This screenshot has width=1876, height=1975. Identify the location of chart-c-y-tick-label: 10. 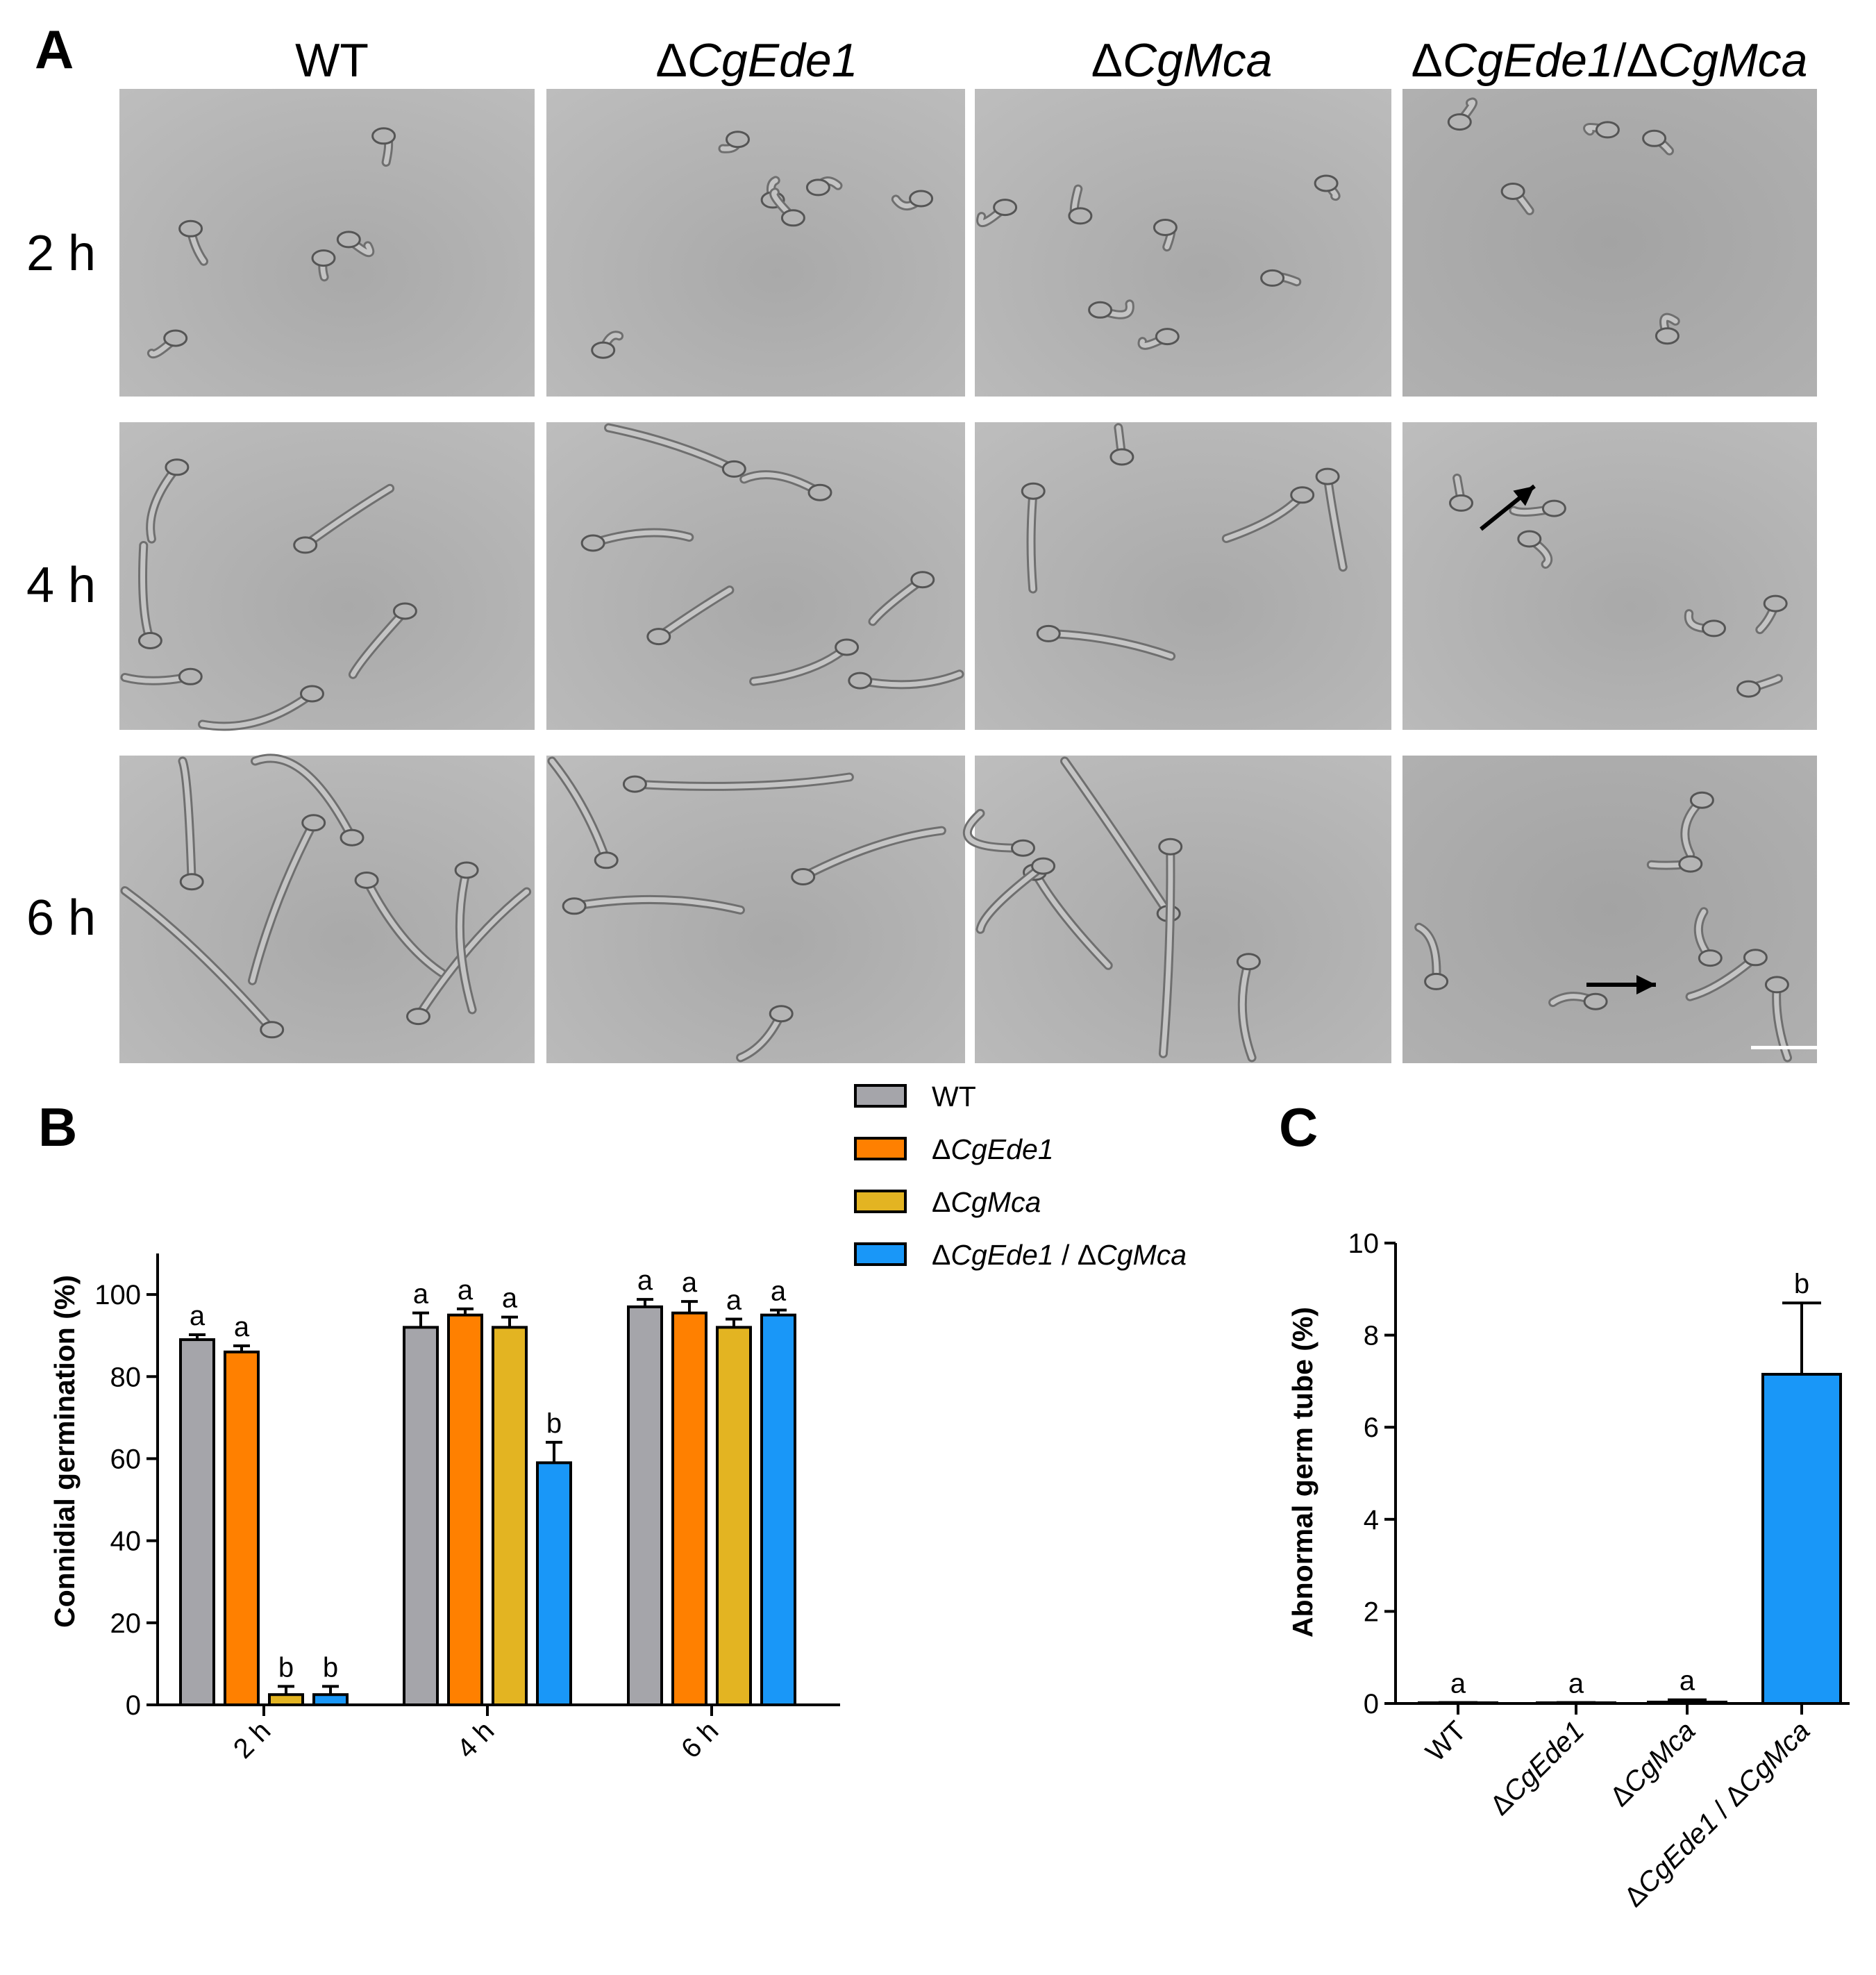
(1364, 1243).